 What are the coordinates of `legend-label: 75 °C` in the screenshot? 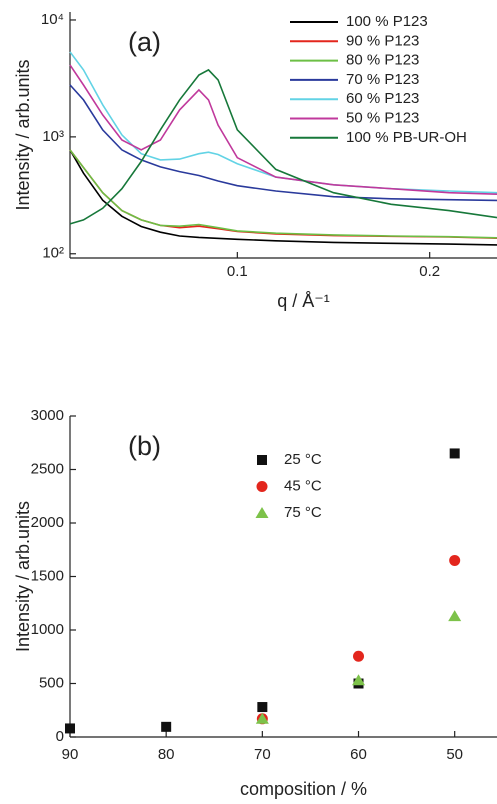 It's located at (303, 512).